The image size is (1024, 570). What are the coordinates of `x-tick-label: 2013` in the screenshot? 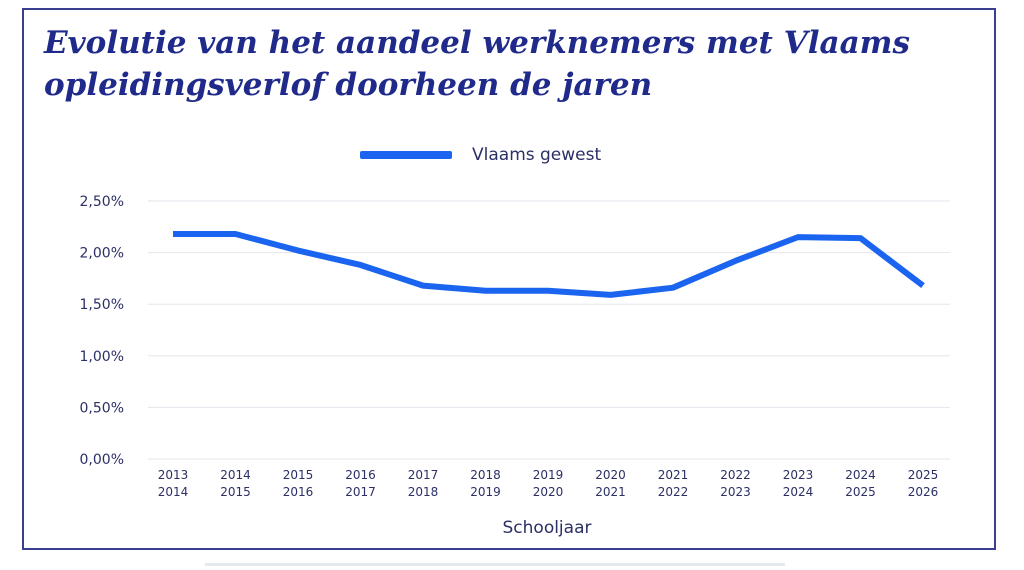 It's located at (173, 475).